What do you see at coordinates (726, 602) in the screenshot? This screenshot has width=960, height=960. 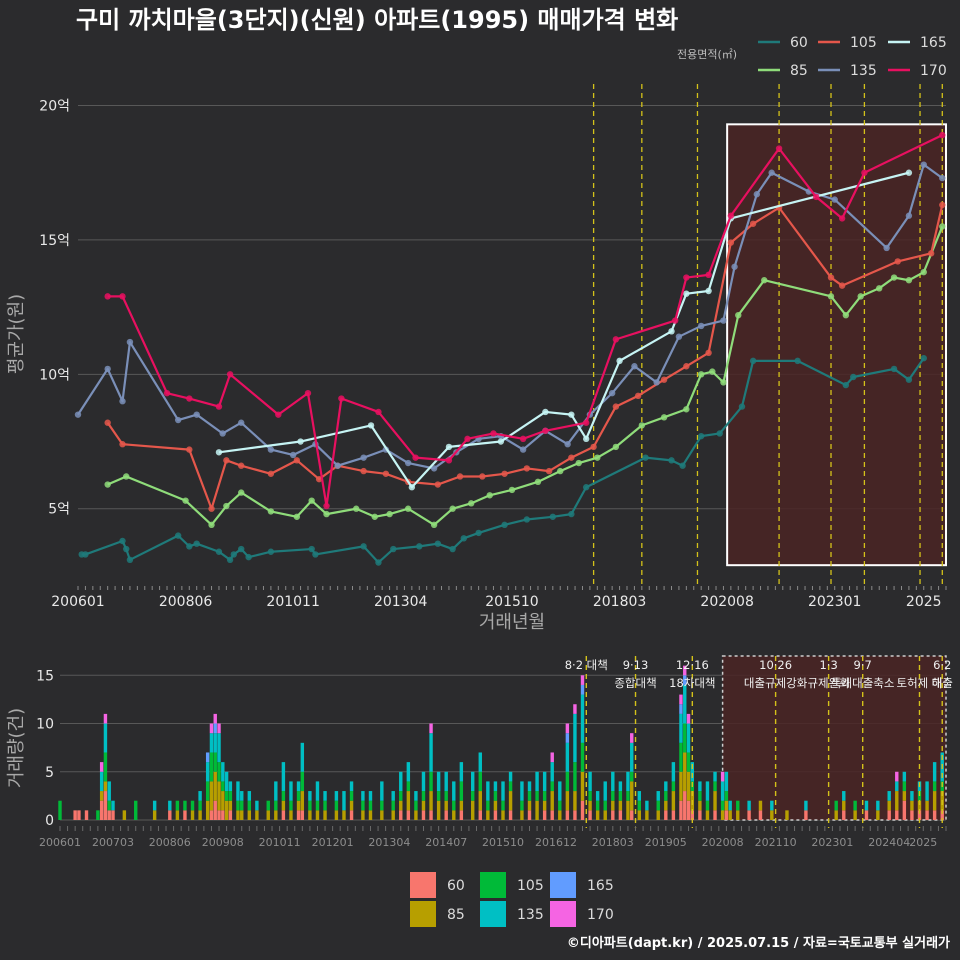 I see `x-tick-label: 202008` at bounding box center [726, 602].